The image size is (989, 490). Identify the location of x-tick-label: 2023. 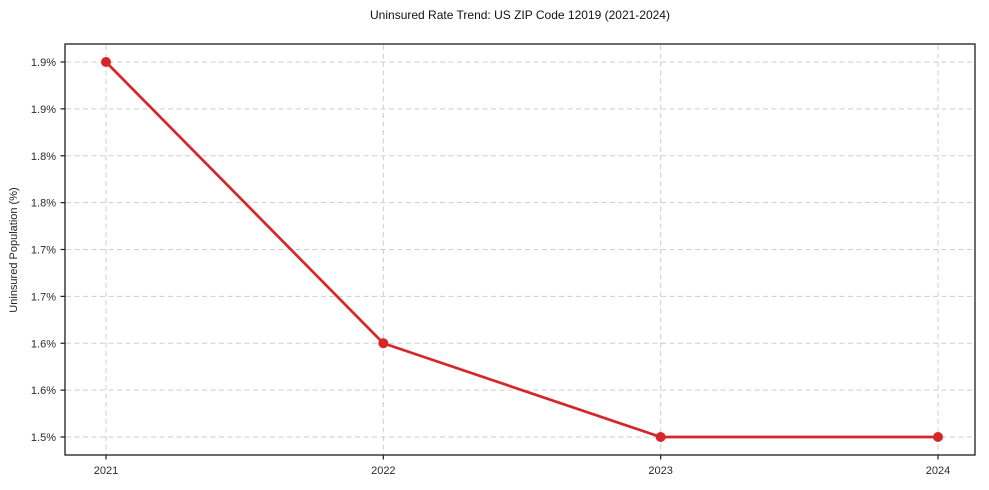
(660, 471).